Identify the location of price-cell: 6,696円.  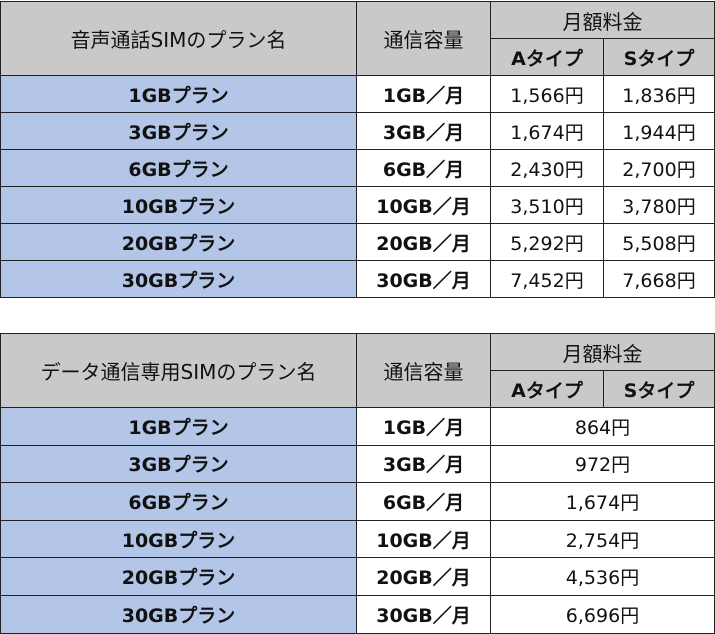
(602, 614).